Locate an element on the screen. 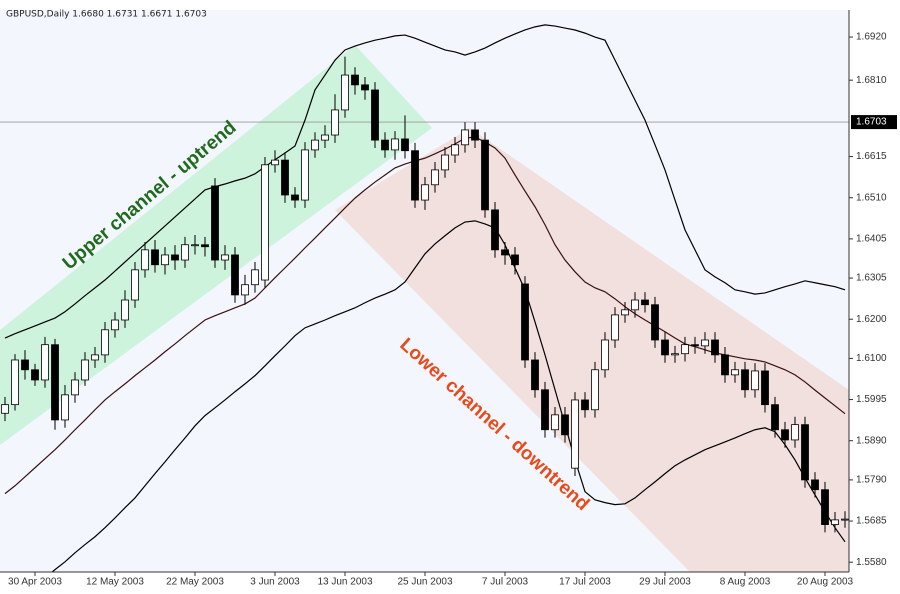  x-tick-label: 7 Jul 2003 is located at coordinates (505, 582).